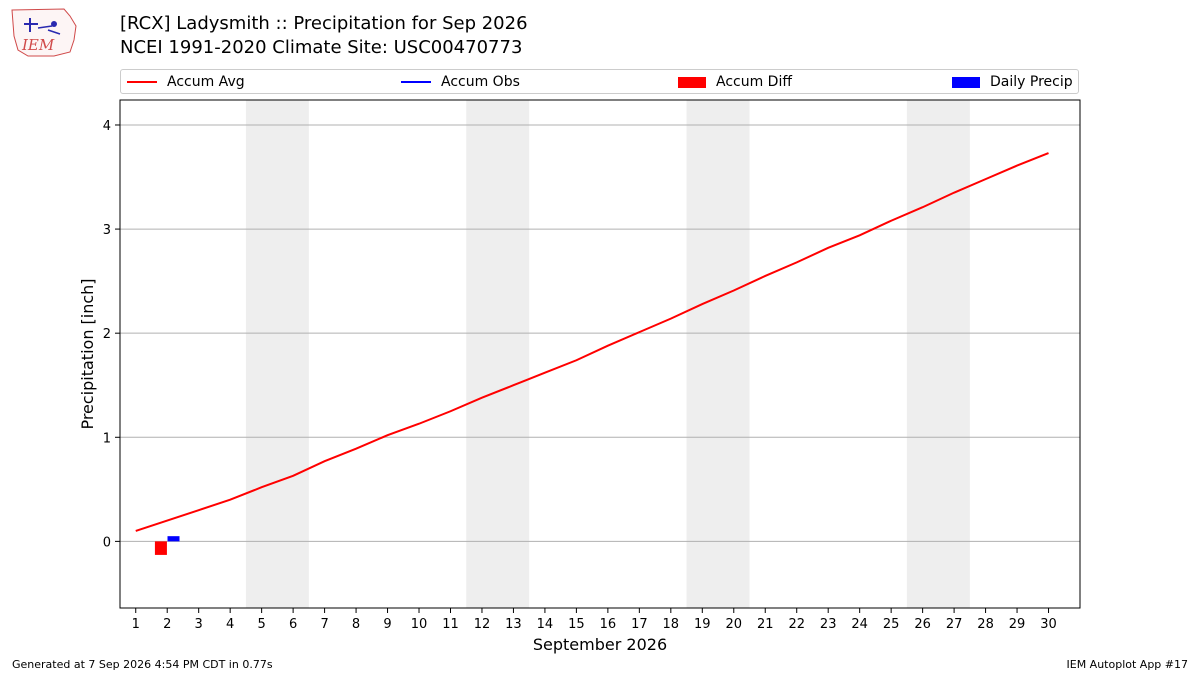  Describe the element at coordinates (142, 82) in the screenshot. I see `legend-swatch-accum-avg` at that location.